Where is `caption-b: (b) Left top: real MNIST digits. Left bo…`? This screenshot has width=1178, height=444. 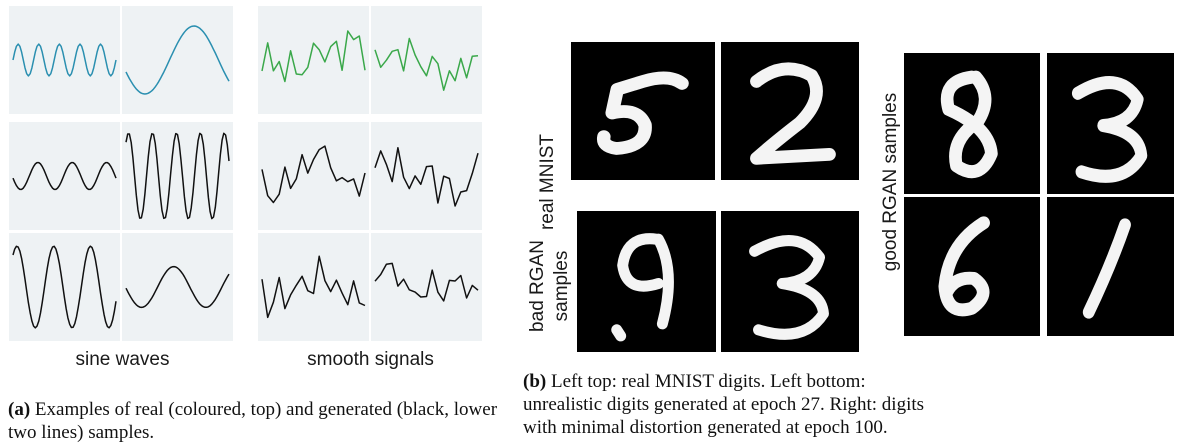
caption-b: (b) Left top: real MNIST digits. Left bo… is located at coordinates (733, 404).